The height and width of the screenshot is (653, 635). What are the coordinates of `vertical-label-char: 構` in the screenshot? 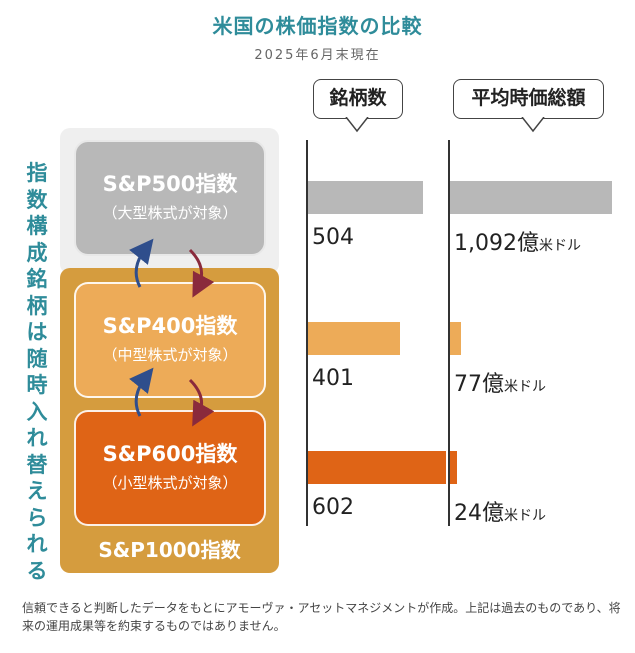 It's located at (37, 226).